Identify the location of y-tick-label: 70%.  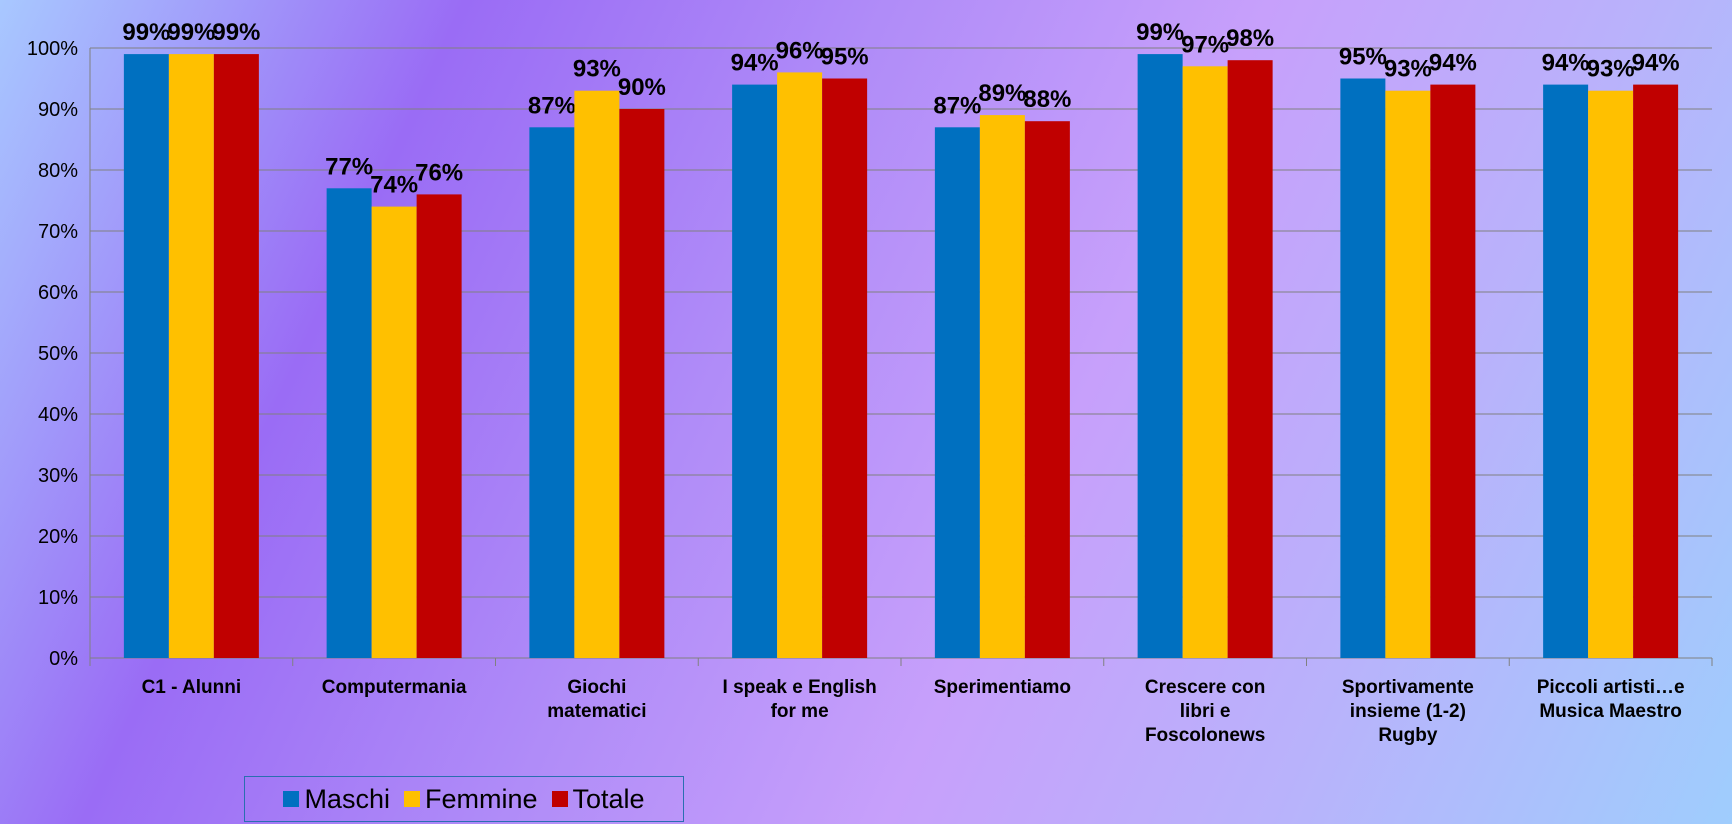
(58, 232).